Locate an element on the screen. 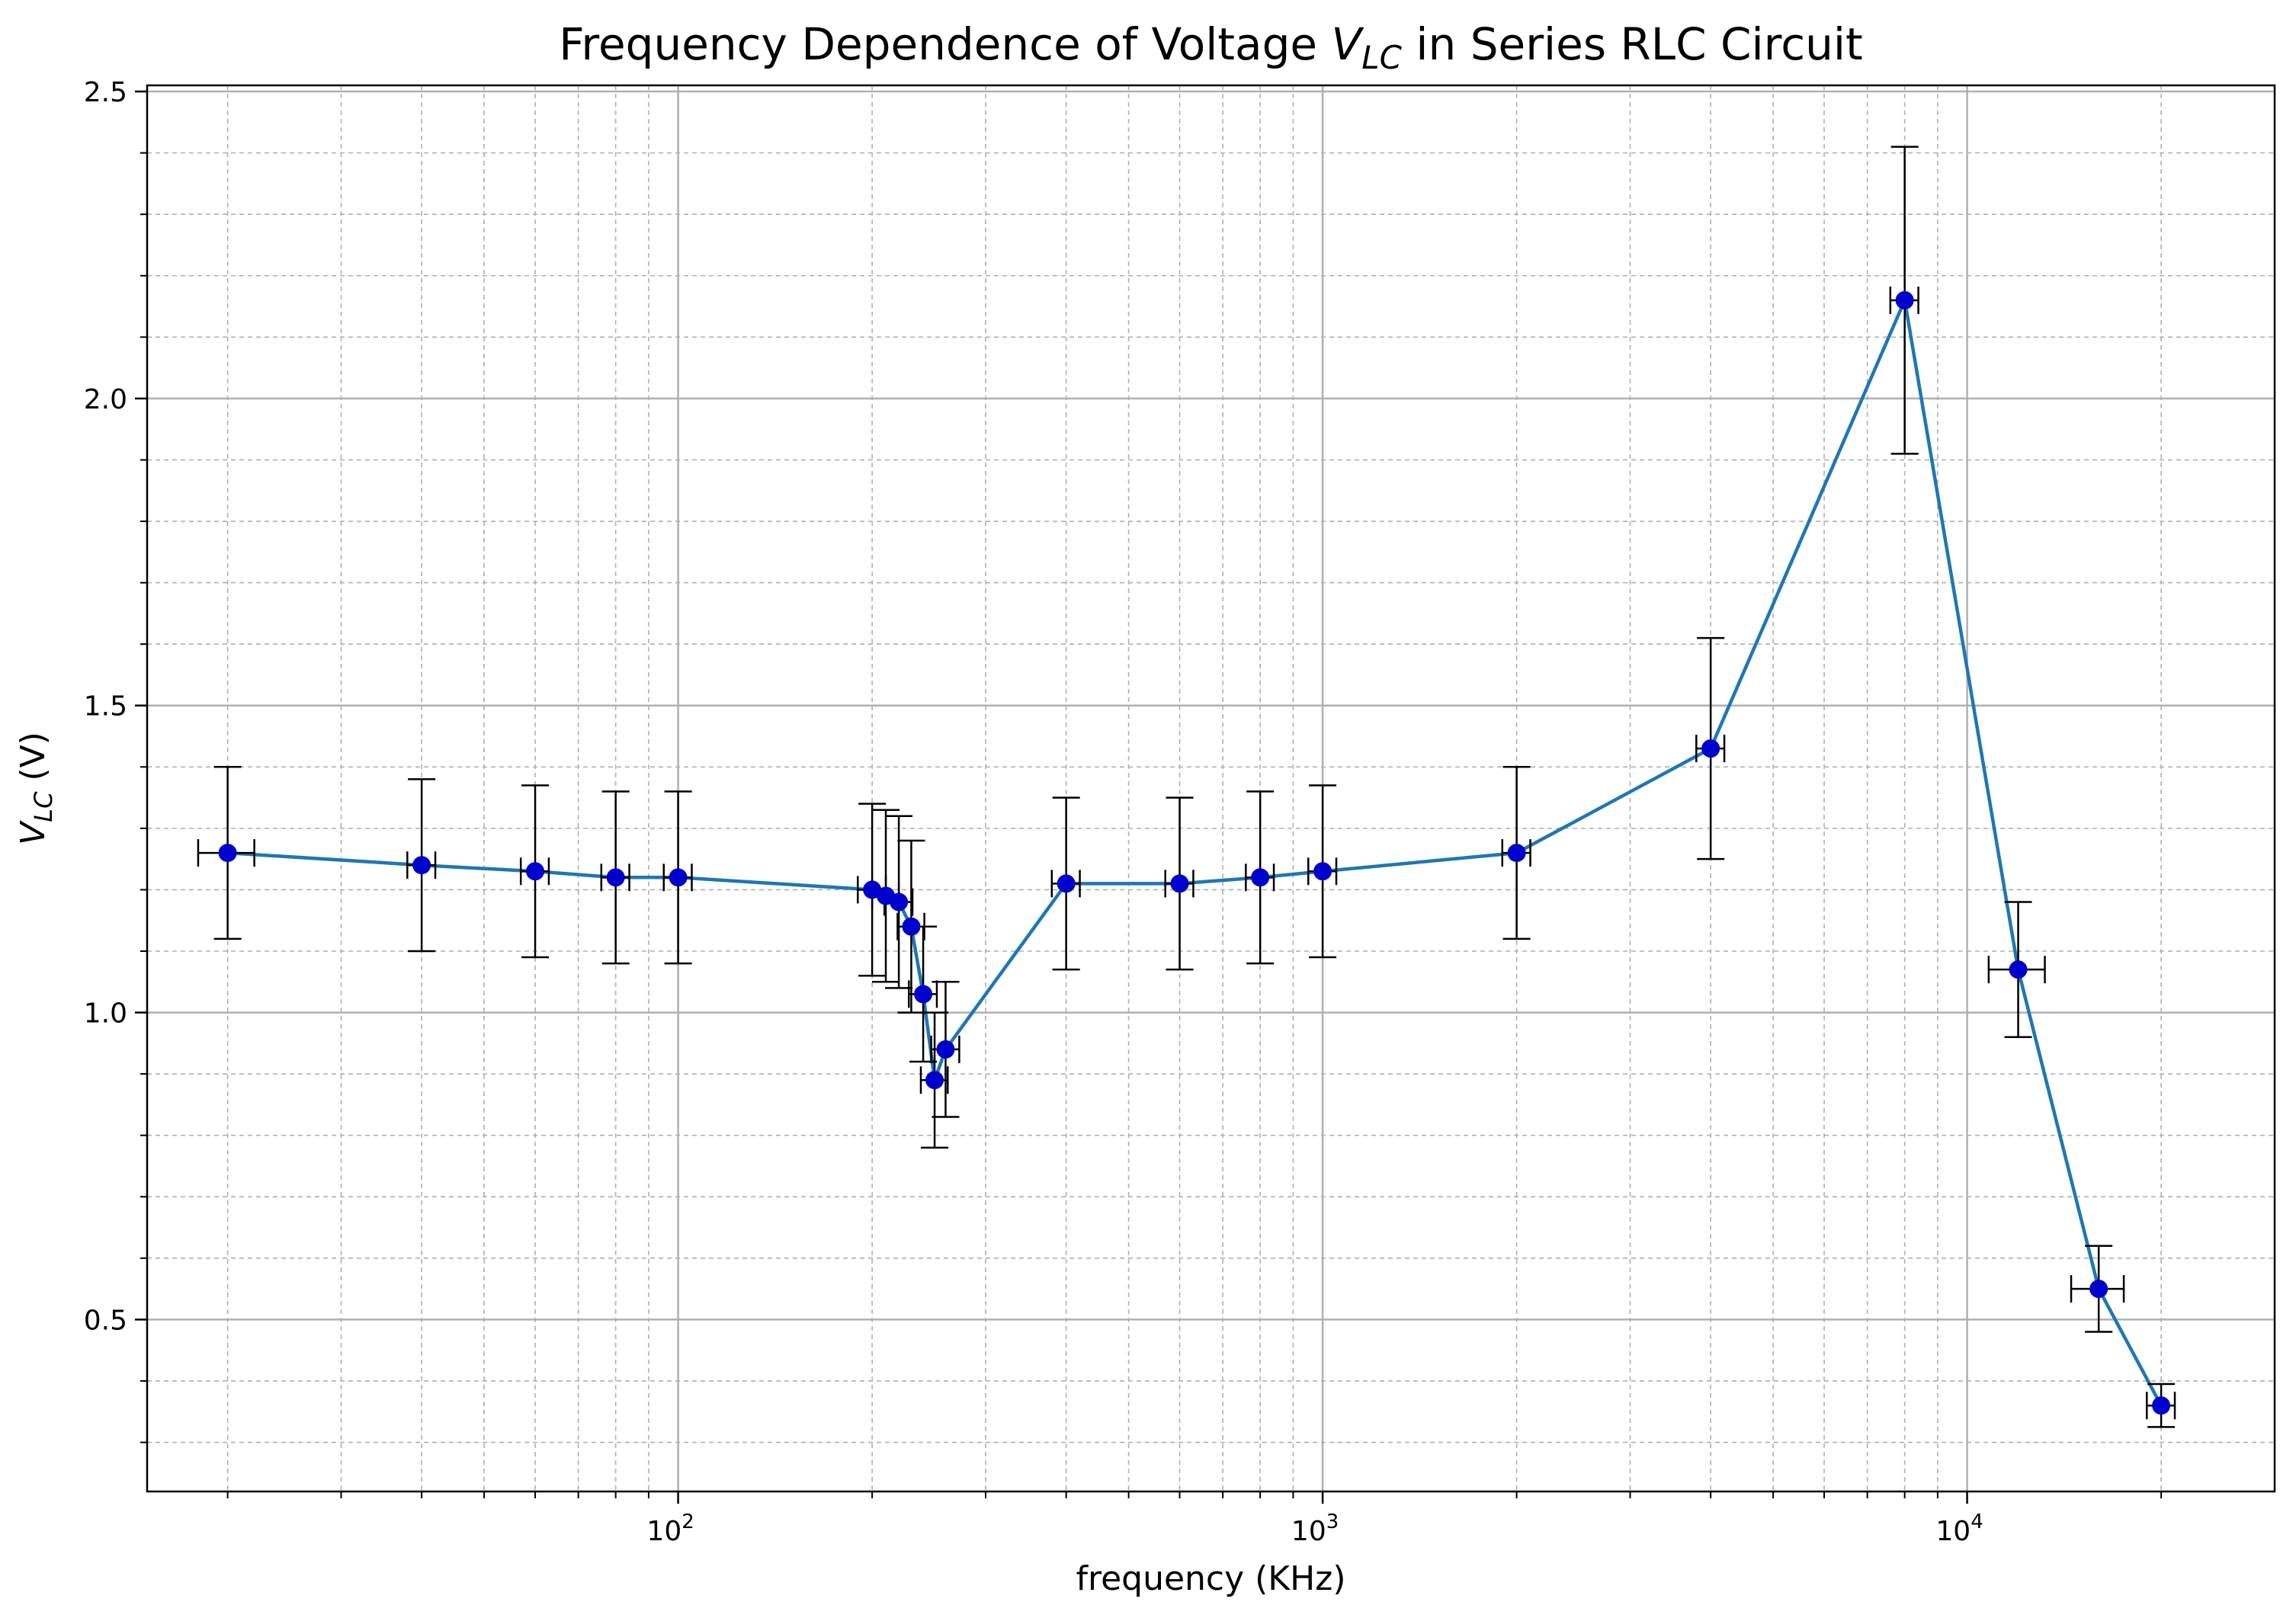 This screenshot has width=2296, height=1618. y-tick-label: 1.0 is located at coordinates (105, 1014).